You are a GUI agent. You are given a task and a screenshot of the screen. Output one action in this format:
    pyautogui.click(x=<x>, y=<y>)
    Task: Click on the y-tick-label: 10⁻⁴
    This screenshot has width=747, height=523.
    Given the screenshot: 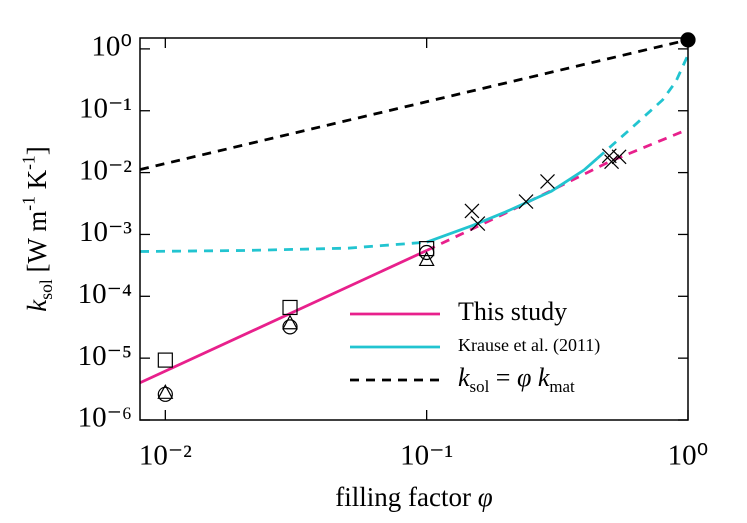 What is the action you would take?
    pyautogui.click(x=105, y=294)
    